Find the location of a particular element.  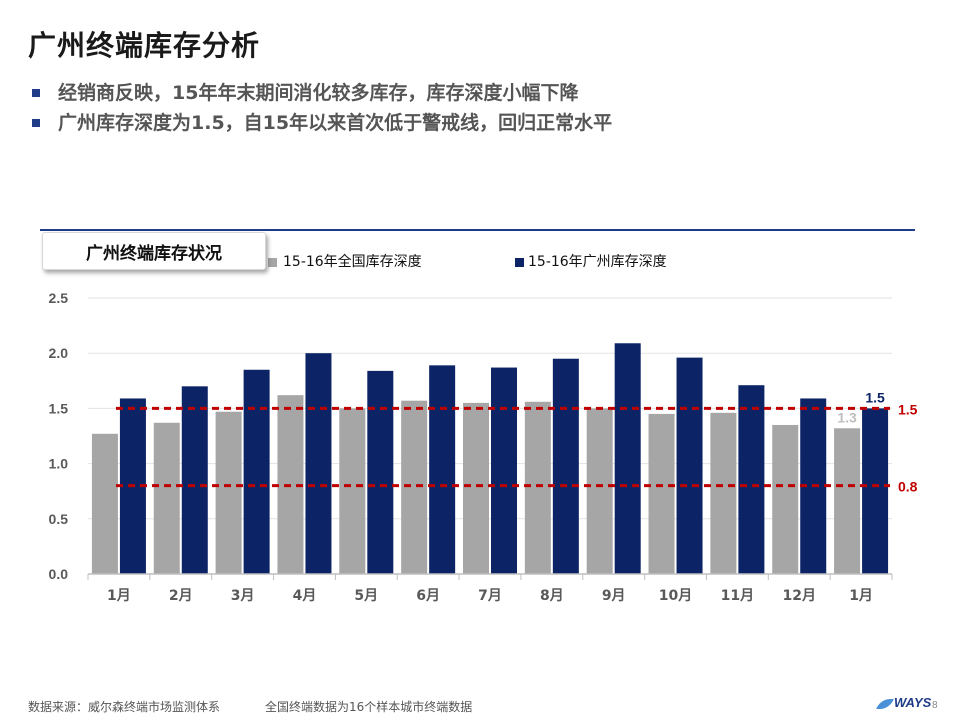

bullet-item: 经销商反映，15年年末期间消化较多库存，库存深度小幅下降 is located at coordinates (321, 93).